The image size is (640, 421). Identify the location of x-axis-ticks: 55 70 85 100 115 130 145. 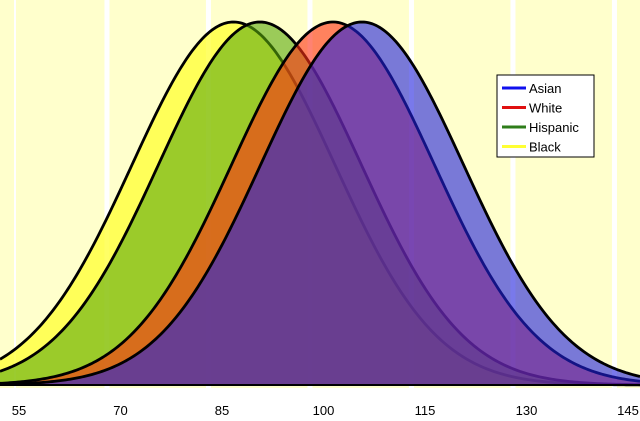
(325, 410).